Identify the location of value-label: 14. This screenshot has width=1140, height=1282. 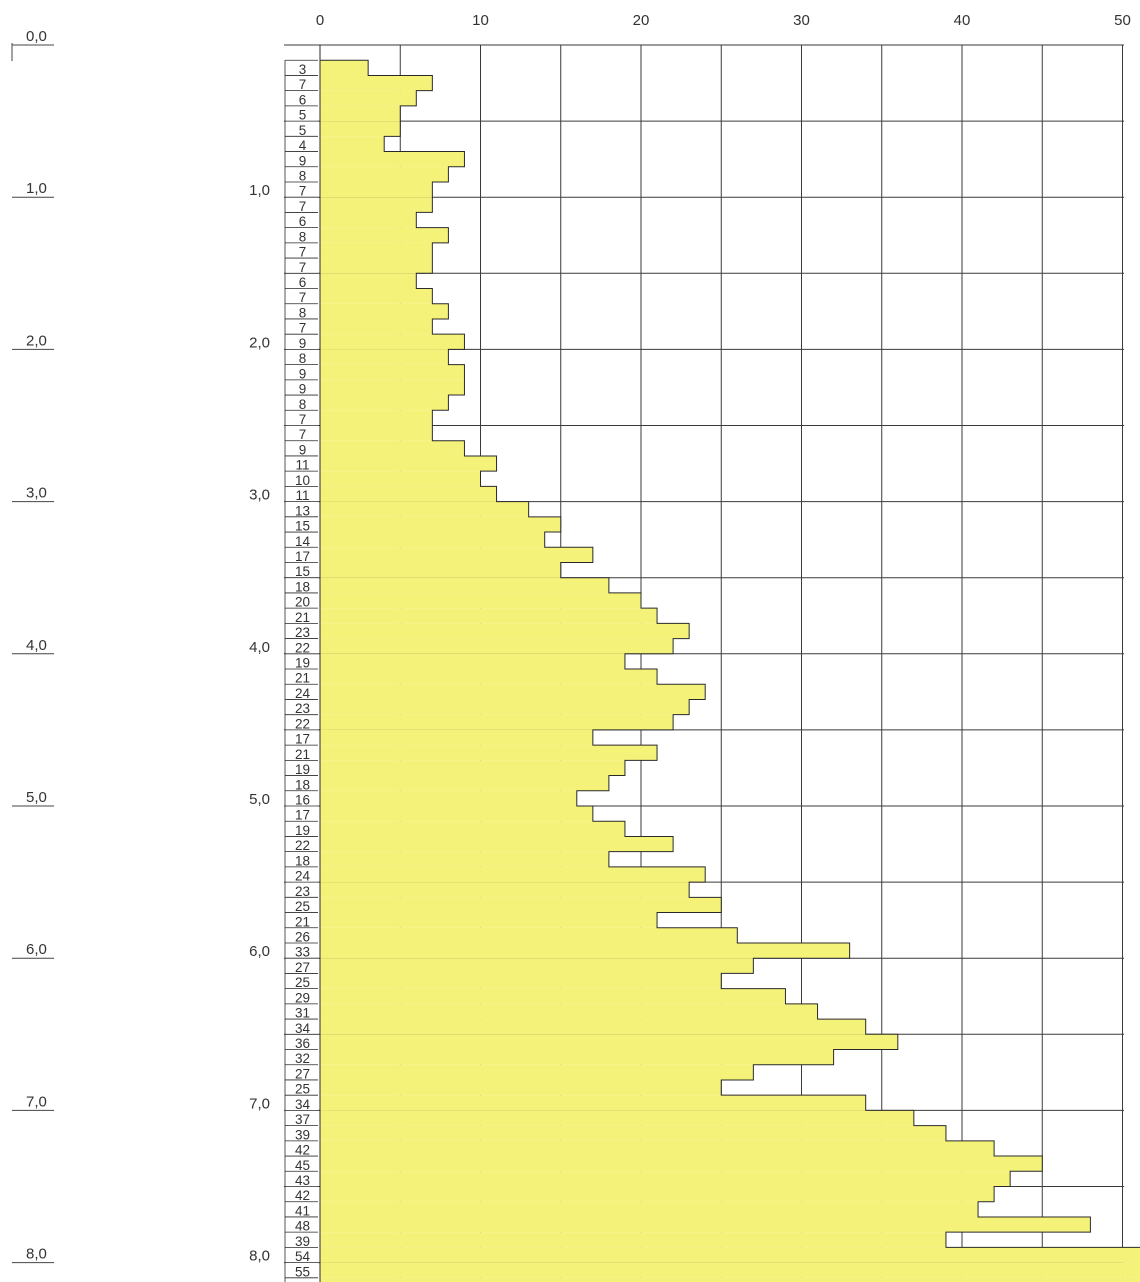
(303, 541).